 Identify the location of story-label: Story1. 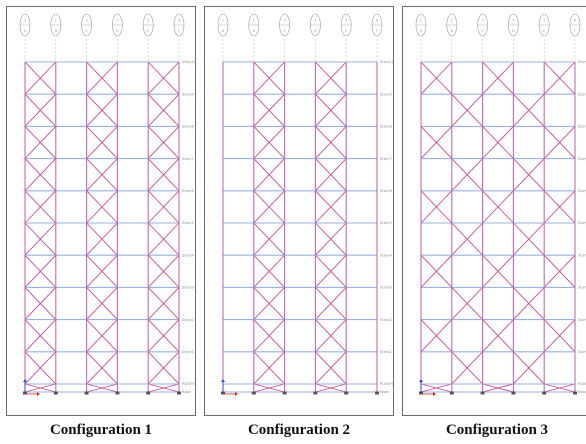
(188, 352).